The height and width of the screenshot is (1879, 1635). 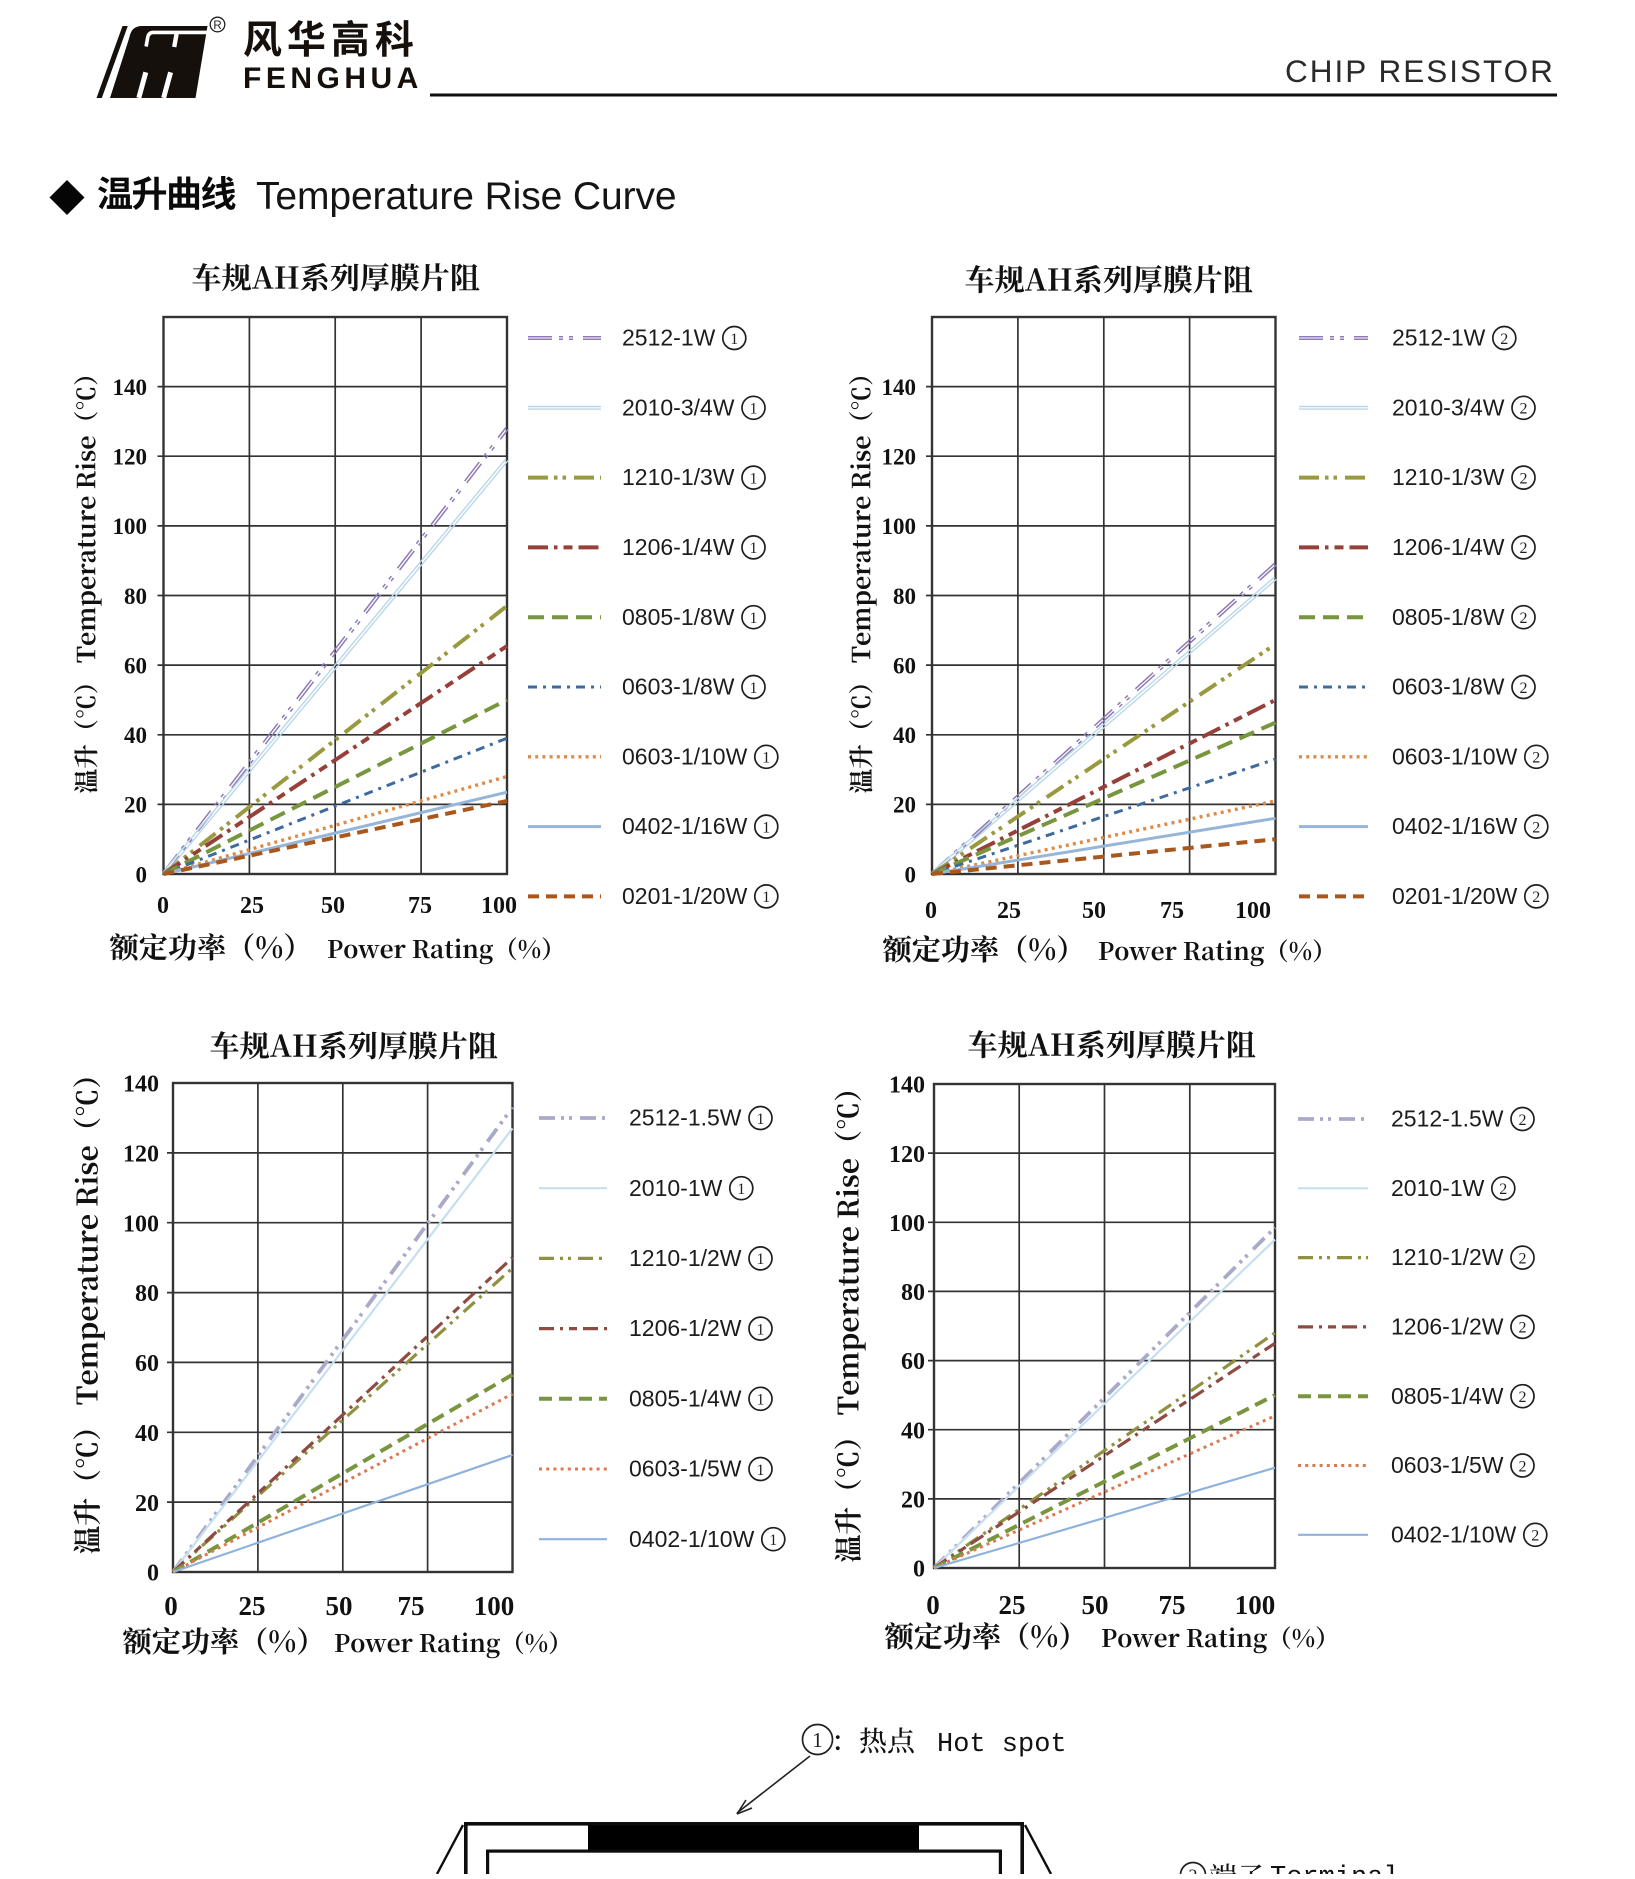 I want to click on svg-text: CHIP RESISTOR, so click(x=1420, y=71).